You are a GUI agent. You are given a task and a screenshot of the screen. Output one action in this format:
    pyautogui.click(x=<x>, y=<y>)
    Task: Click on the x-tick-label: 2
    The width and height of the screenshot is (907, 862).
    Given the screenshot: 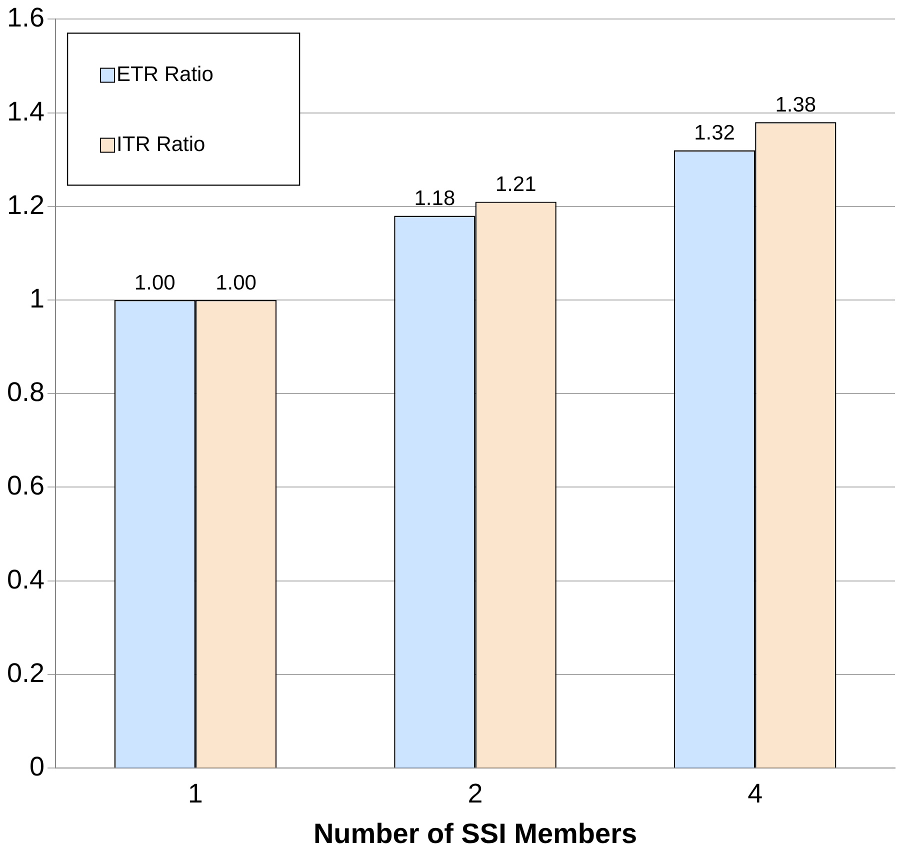 What is the action you would take?
    pyautogui.click(x=475, y=793)
    